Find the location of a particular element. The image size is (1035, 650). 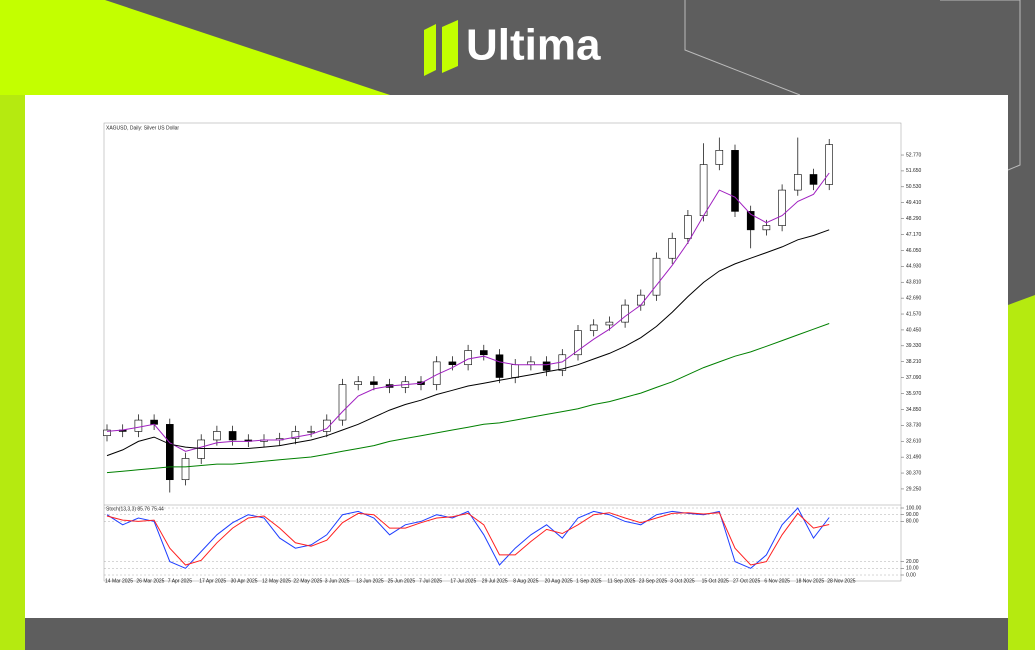

green-side is located at coordinates (12, 372).